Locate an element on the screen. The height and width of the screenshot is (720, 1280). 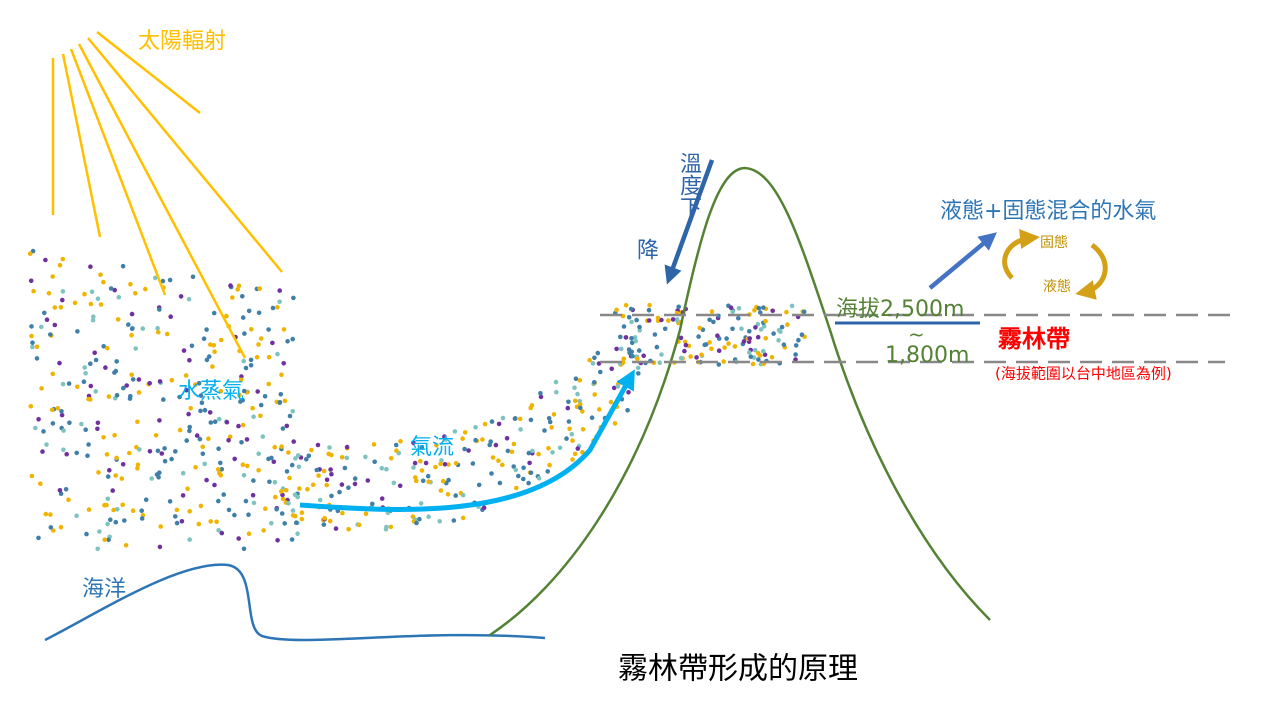
label: 水蒸氣 is located at coordinates (211, 391).